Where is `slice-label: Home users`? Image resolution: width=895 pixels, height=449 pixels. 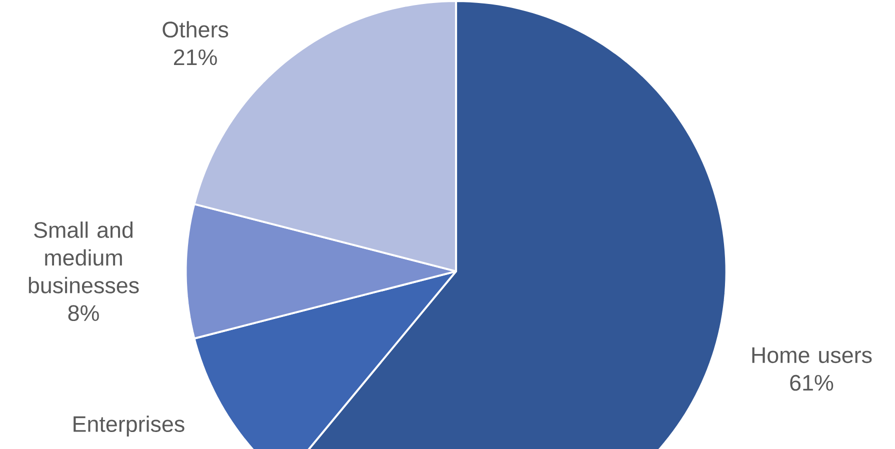
slice-label: Home users is located at coordinates (812, 355).